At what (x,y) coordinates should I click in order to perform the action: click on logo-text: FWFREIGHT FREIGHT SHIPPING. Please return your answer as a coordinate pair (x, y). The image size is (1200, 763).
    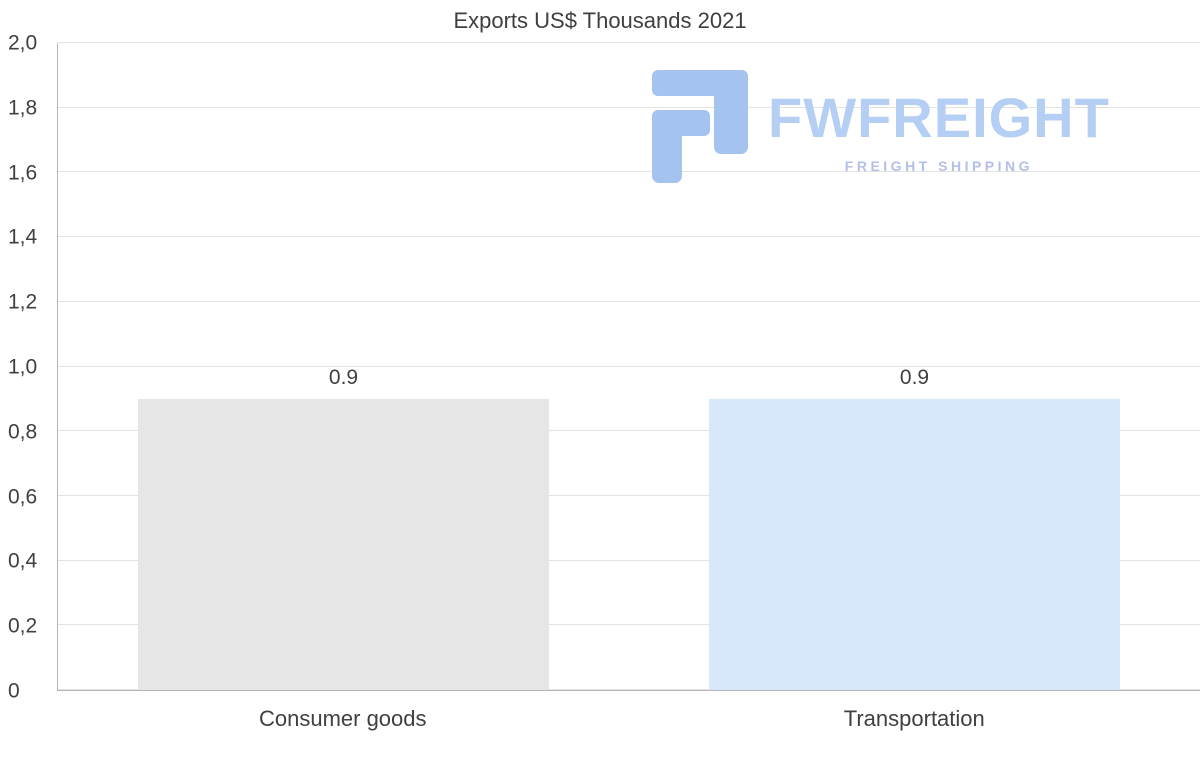
    Looking at the image, I should click on (939, 130).